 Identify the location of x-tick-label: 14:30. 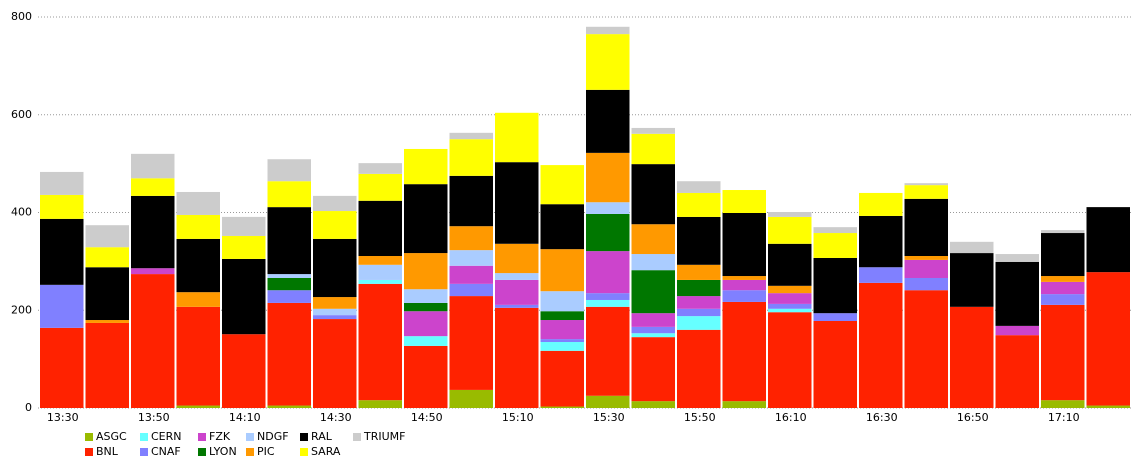
(336, 417).